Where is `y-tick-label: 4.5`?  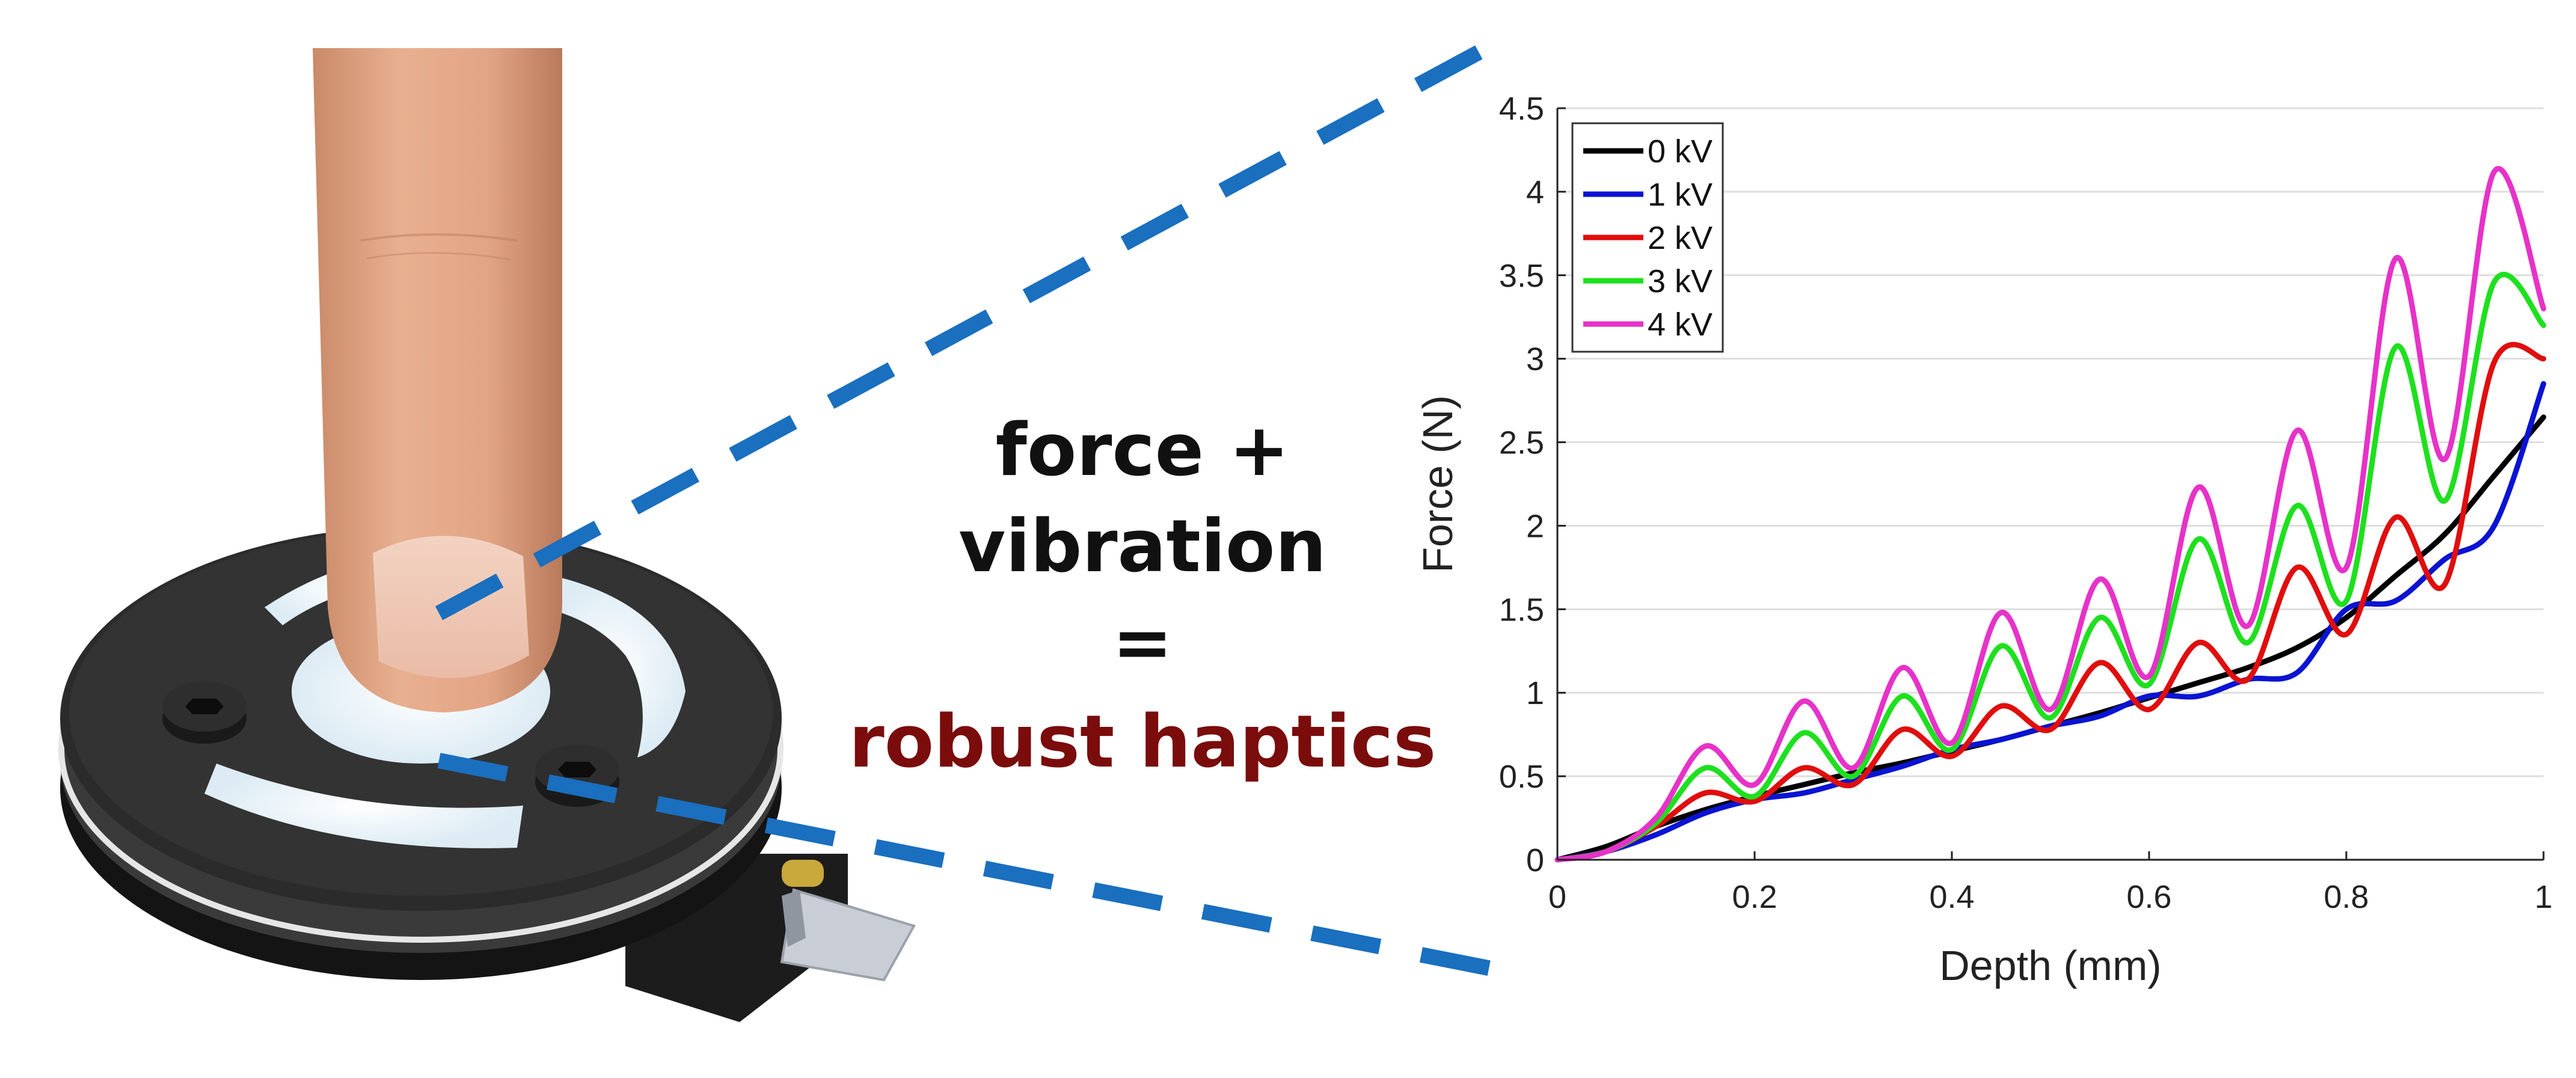 y-tick-label: 4.5 is located at coordinates (1521, 109).